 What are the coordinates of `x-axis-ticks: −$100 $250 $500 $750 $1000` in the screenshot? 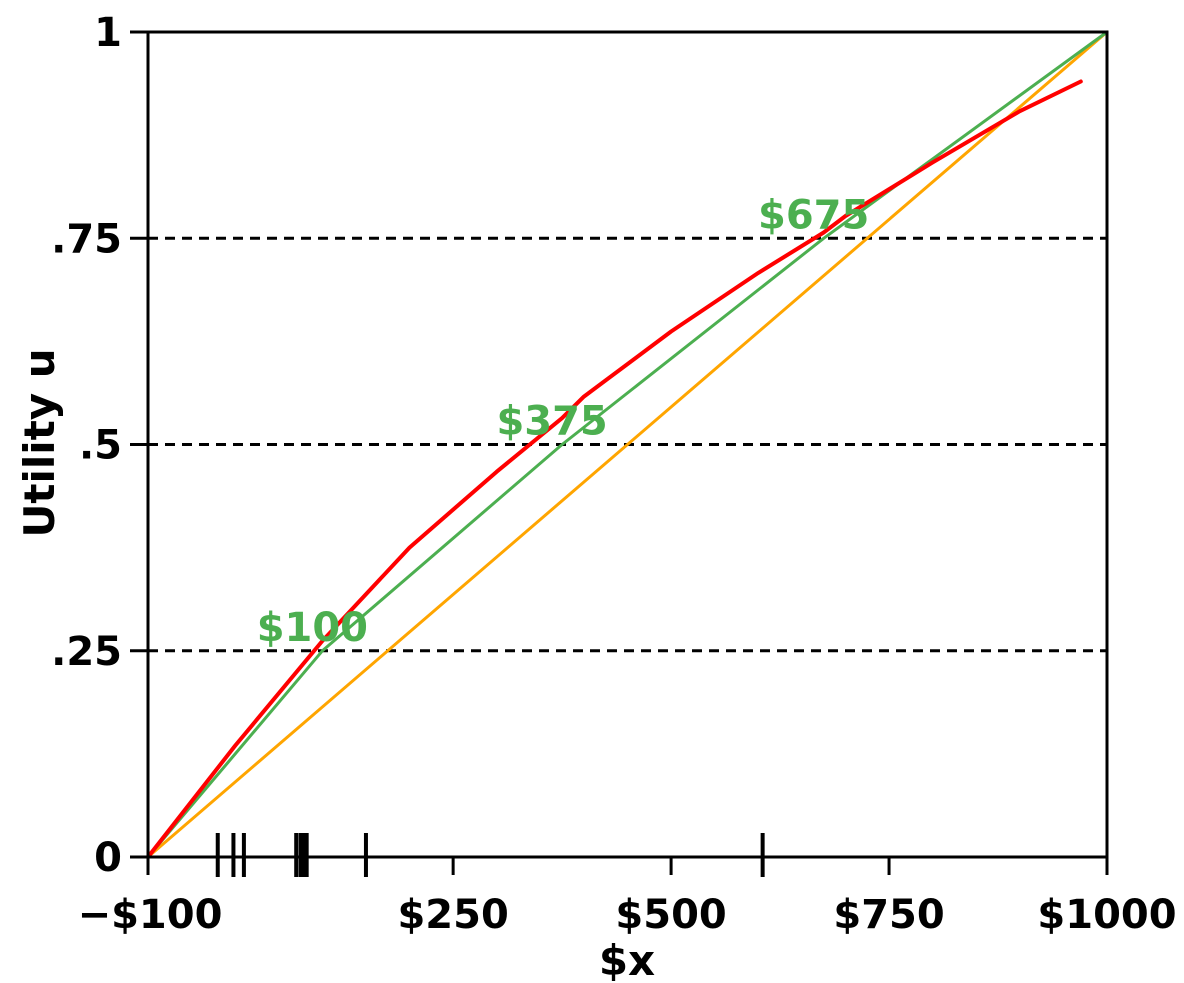 It's located at (627, 897).